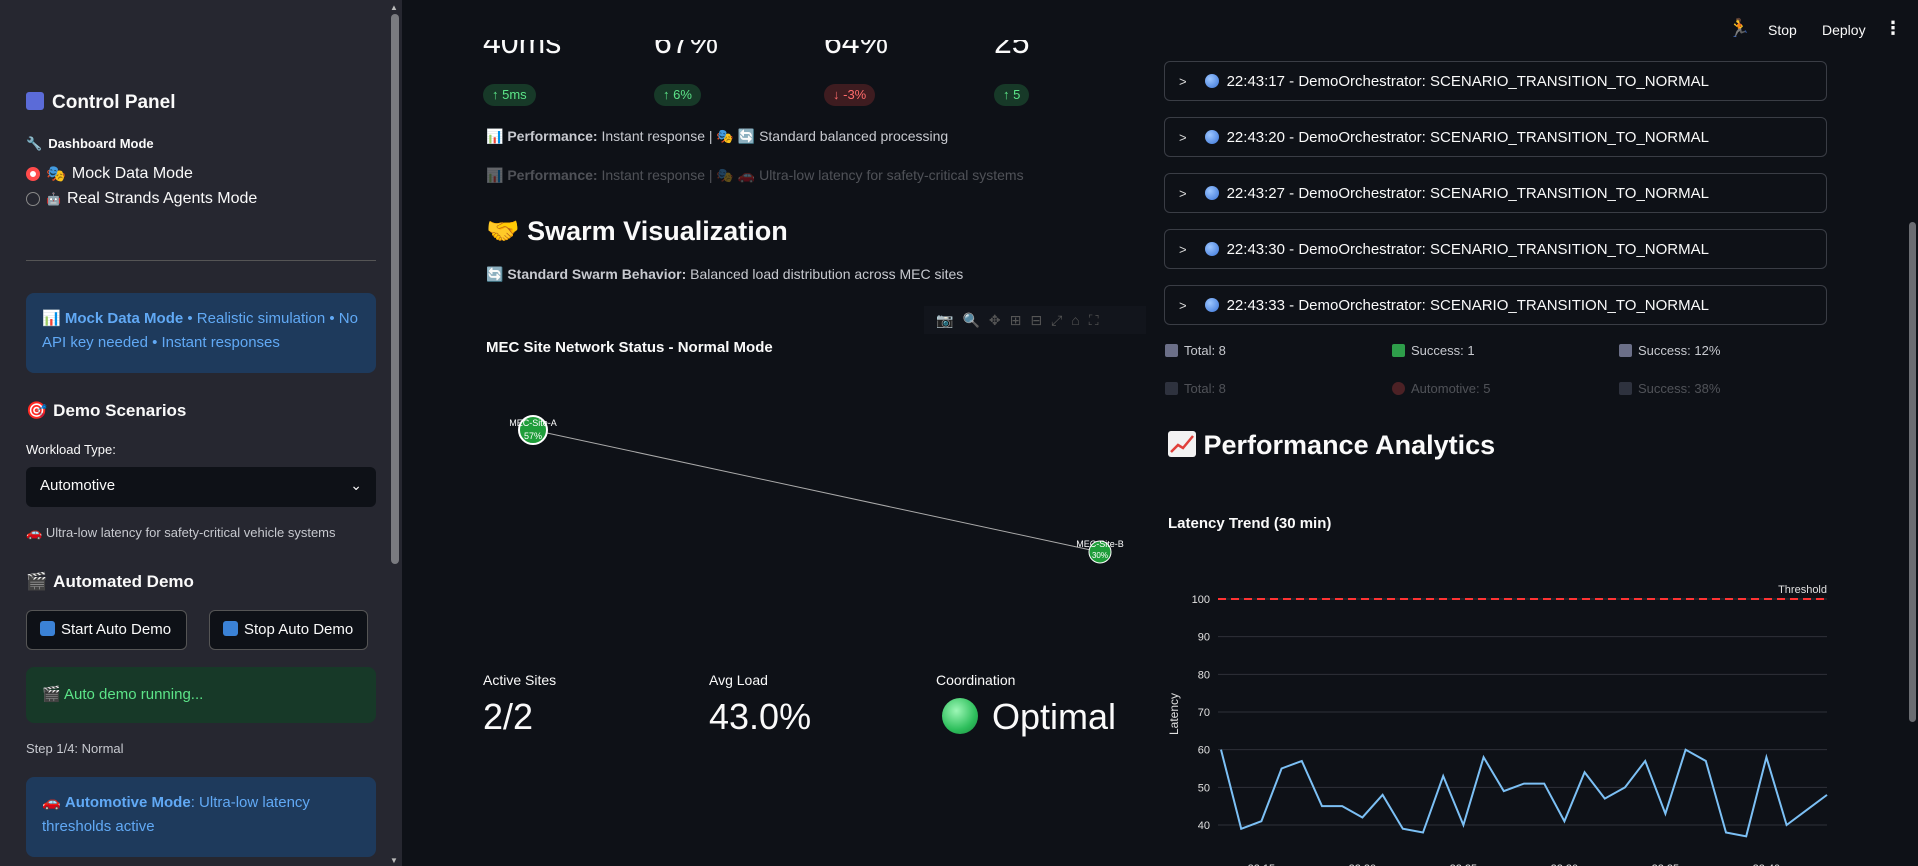  What do you see at coordinates (1398, 388) in the screenshot?
I see `target-icon` at bounding box center [1398, 388].